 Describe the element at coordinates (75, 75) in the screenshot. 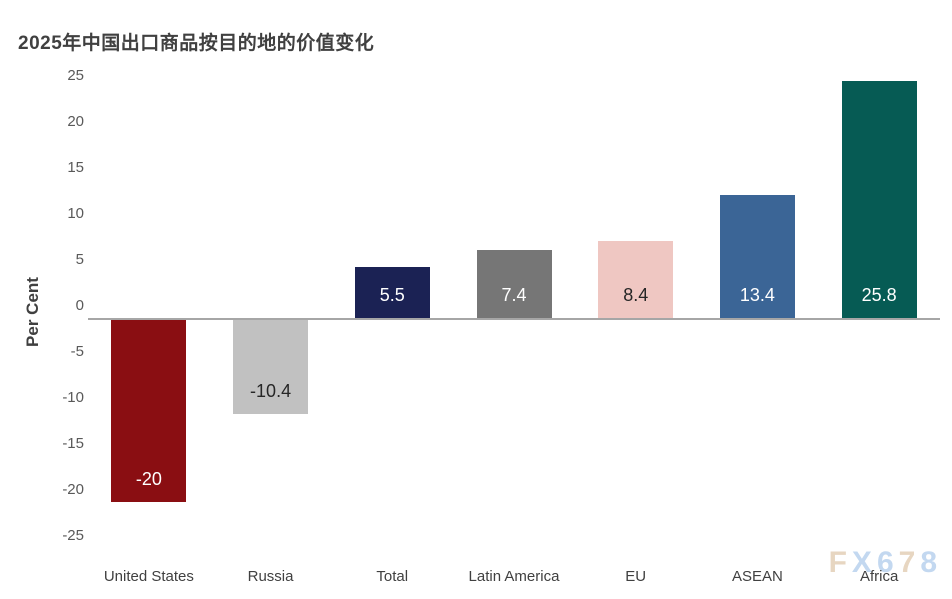

I see `y-tick-label: 25` at that location.